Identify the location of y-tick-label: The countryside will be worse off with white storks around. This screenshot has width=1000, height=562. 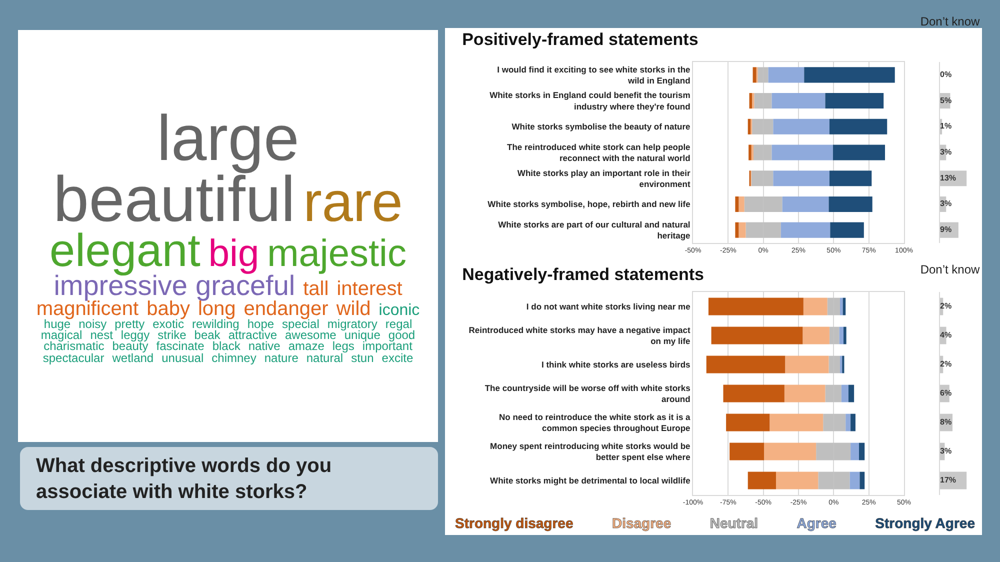
(587, 393).